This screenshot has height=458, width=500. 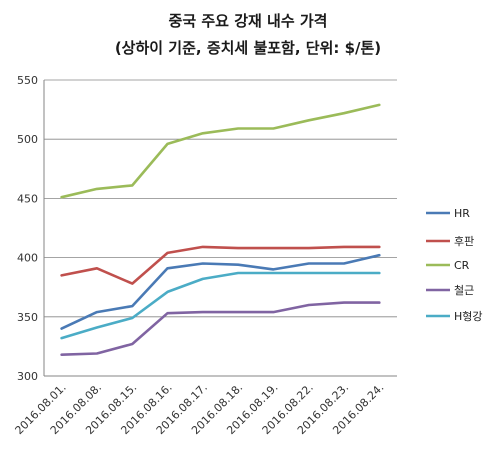 I want to click on y-tick-label: 450, so click(x=27, y=198).